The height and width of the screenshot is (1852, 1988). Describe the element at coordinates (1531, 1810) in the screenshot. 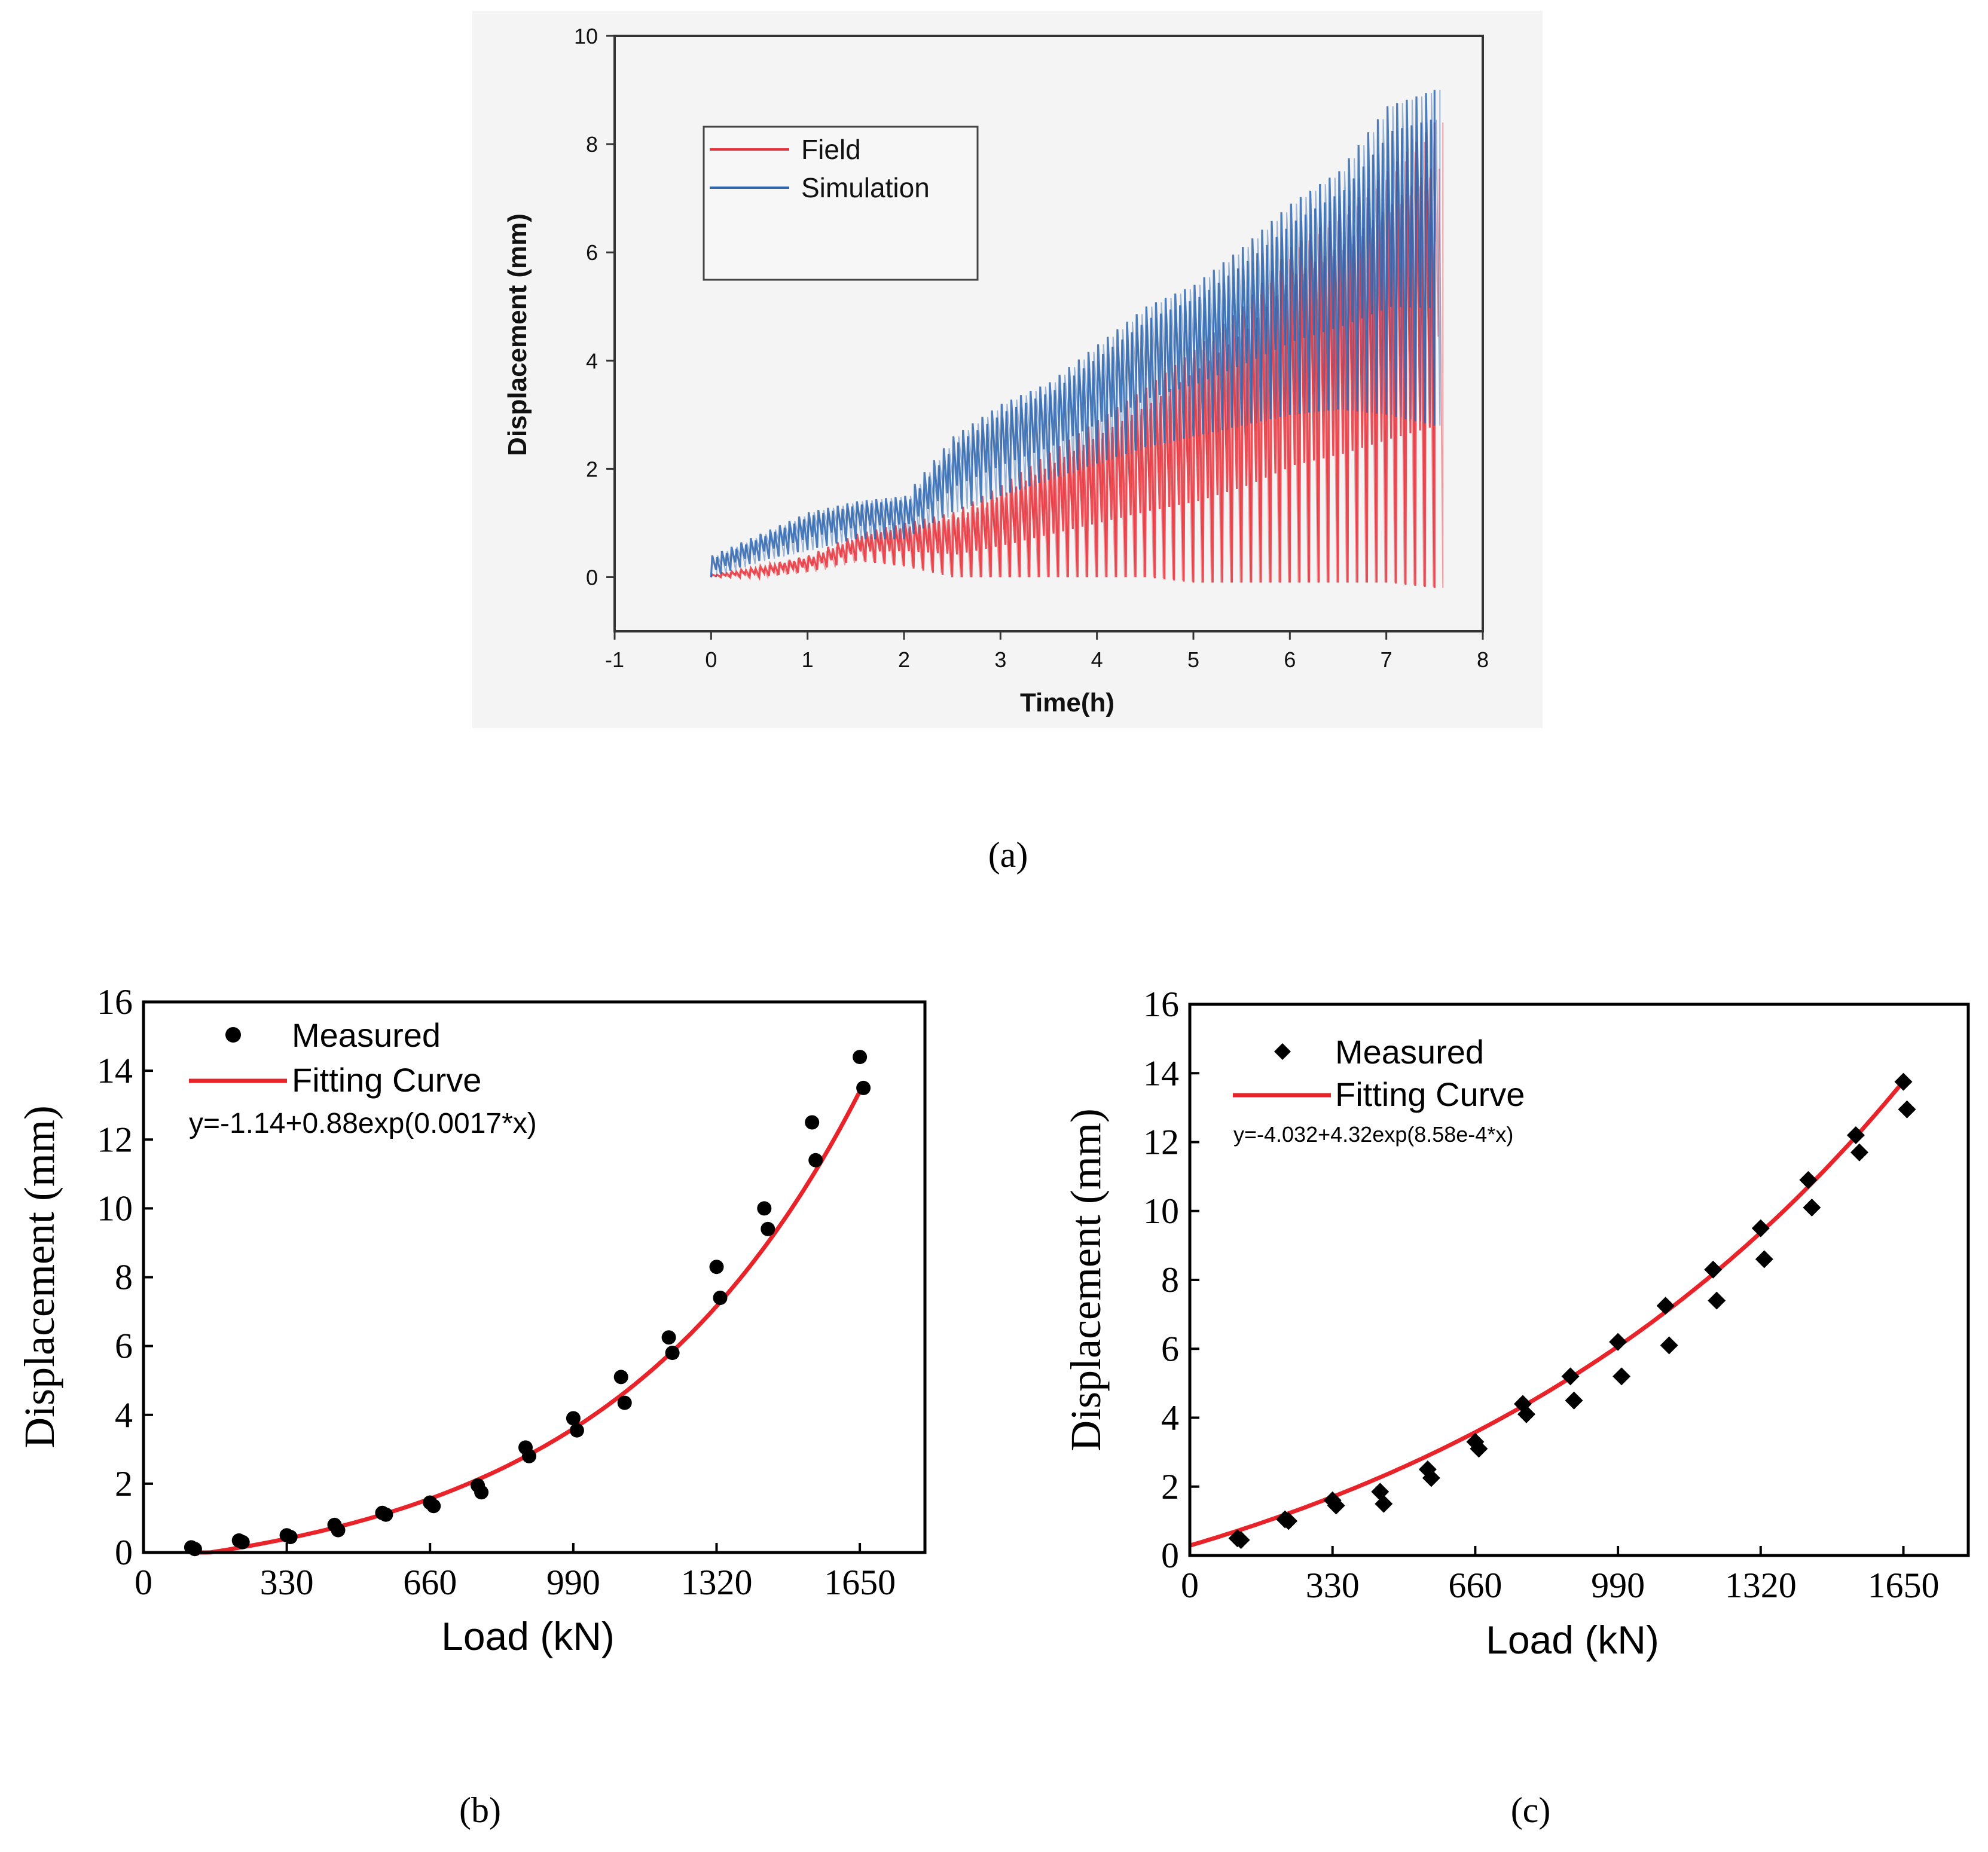

I see `panel-label-c: (c)` at that location.